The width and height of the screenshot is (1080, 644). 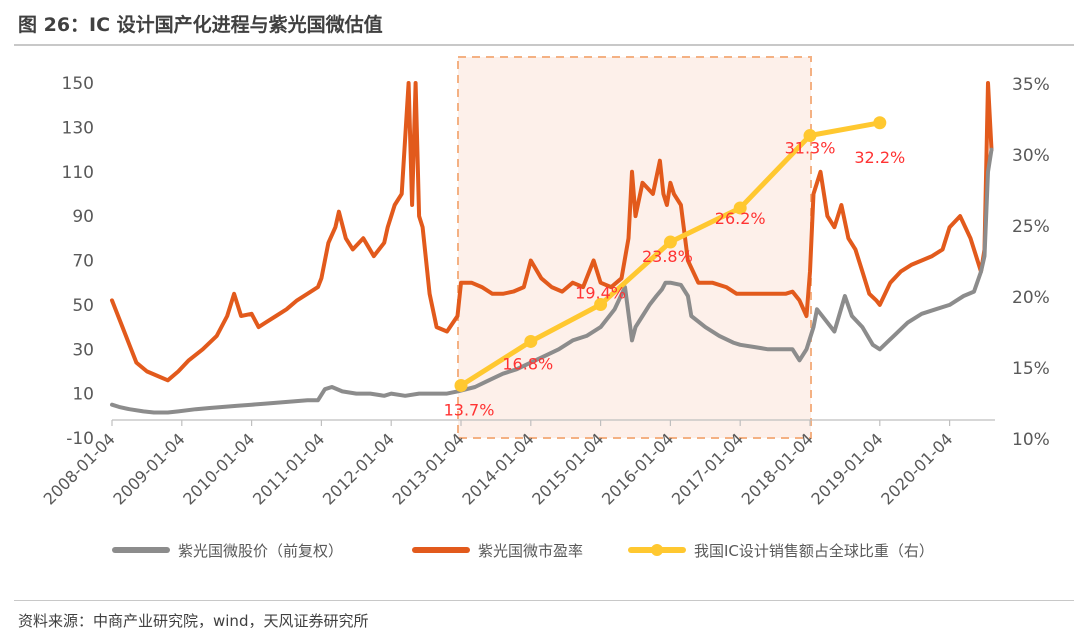 I want to click on x-axis-tick-label: 2018-01-04, so click(x=777, y=468).